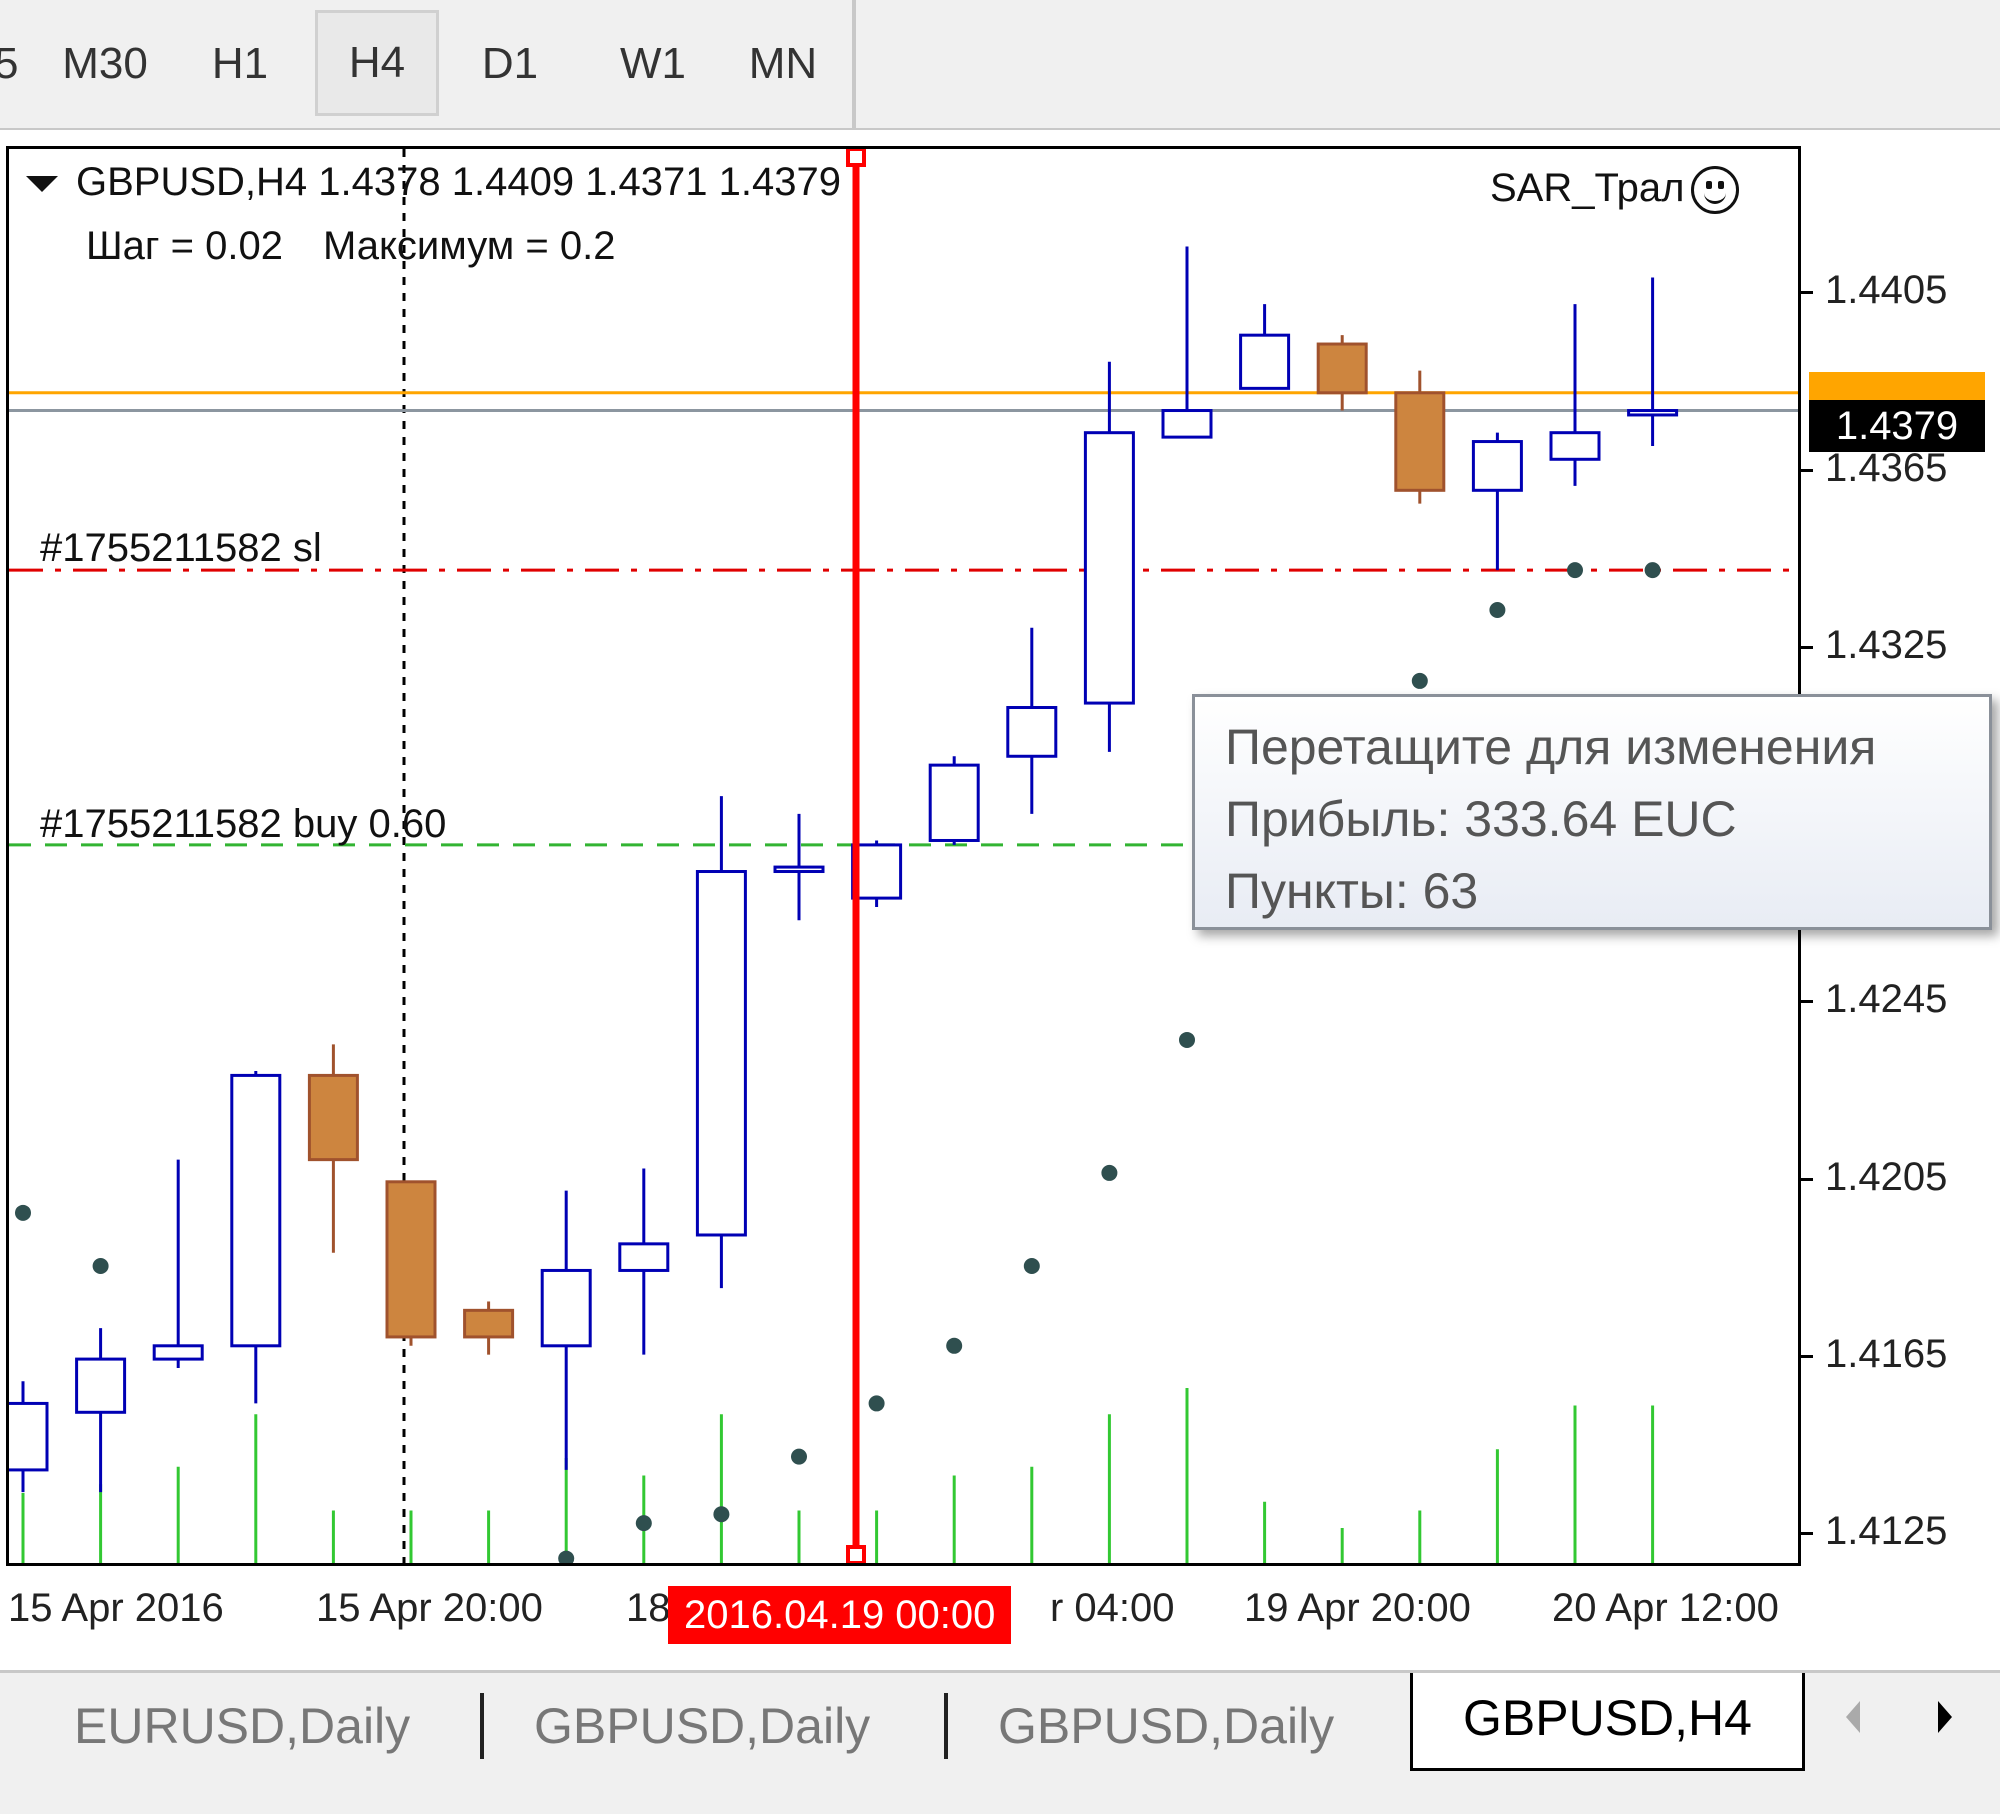  I want to click on tf-button-mn: MN, so click(783, 63).